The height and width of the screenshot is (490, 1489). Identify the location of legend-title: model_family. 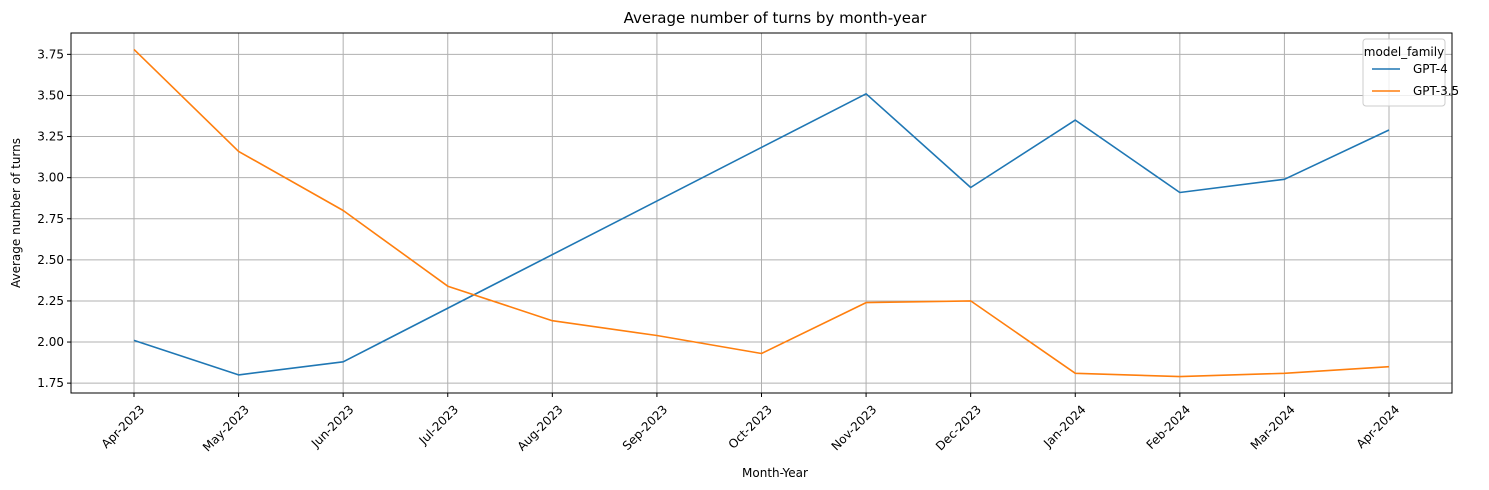
(1404, 52).